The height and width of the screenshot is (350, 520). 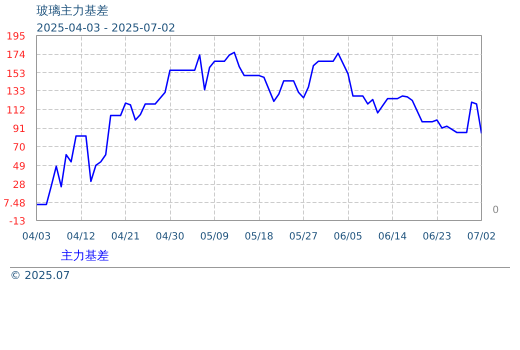 What do you see at coordinates (16, 56) in the screenshot?
I see `y-tick-label: 174` at bounding box center [16, 56].